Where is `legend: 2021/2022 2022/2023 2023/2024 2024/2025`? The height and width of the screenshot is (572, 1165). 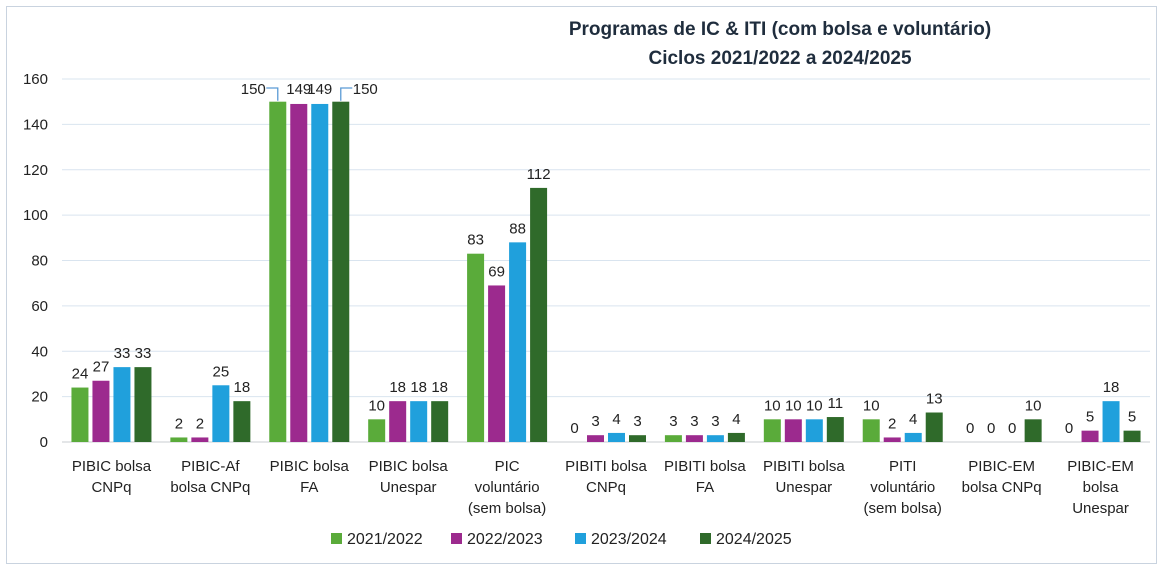
legend: 2021/2022 2022/2023 2023/2024 2024/2025 is located at coordinates (561, 539).